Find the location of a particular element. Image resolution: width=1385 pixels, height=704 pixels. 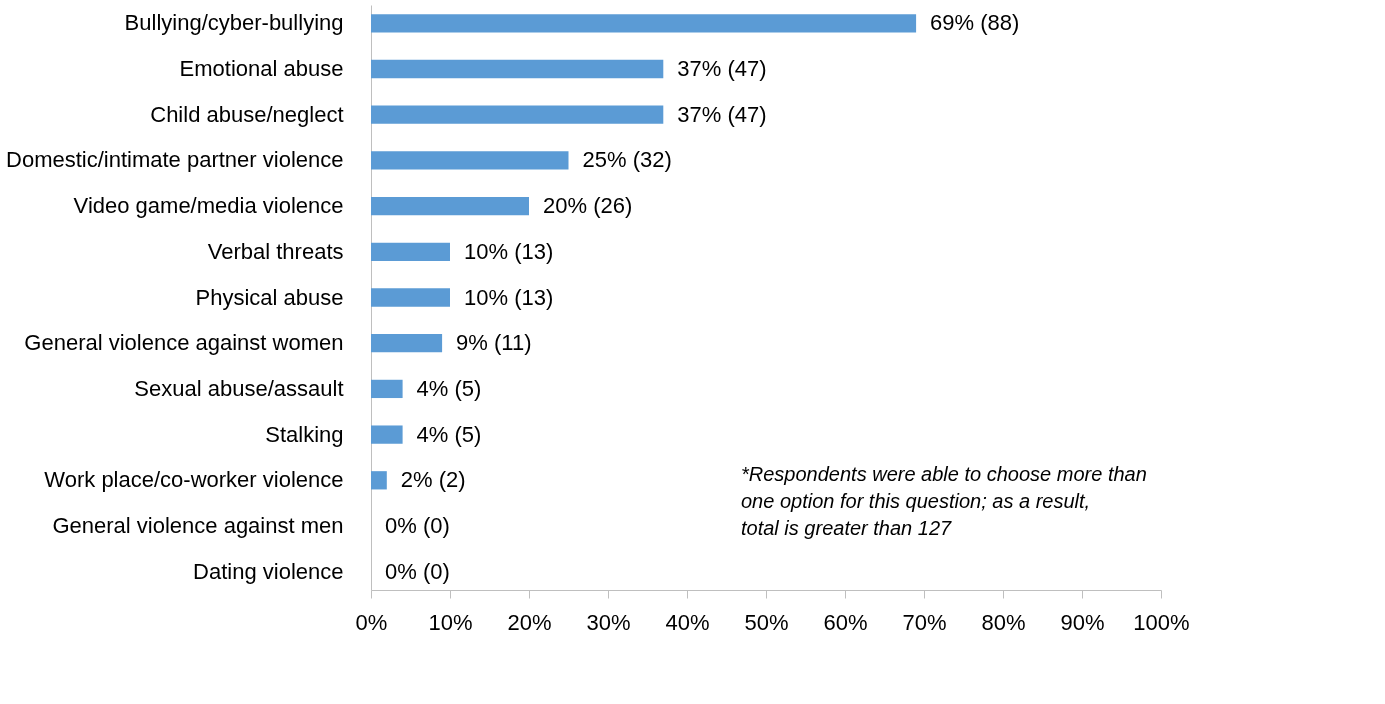

data-label: 25% (32) is located at coordinates (627, 160).